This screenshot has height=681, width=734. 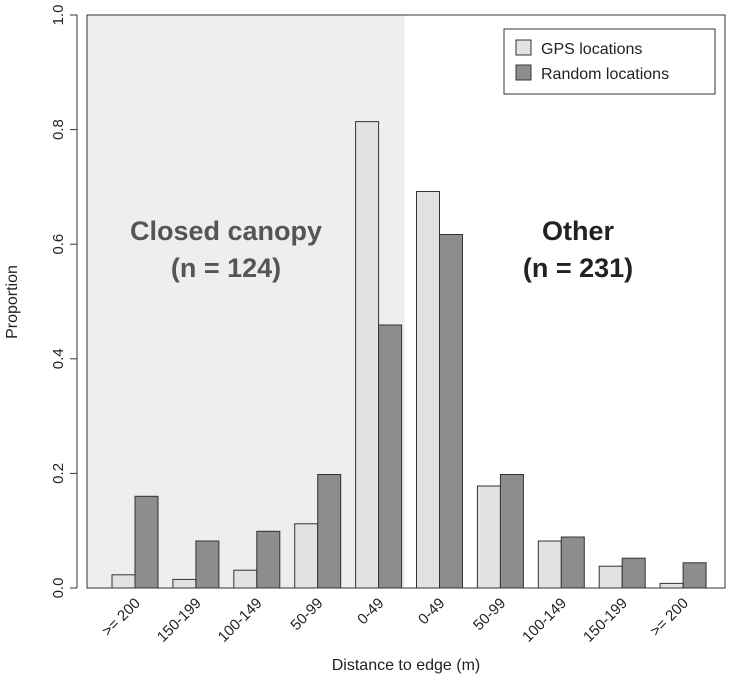 I want to click on x-tick-label-8: 150-199, so click(x=605, y=620).